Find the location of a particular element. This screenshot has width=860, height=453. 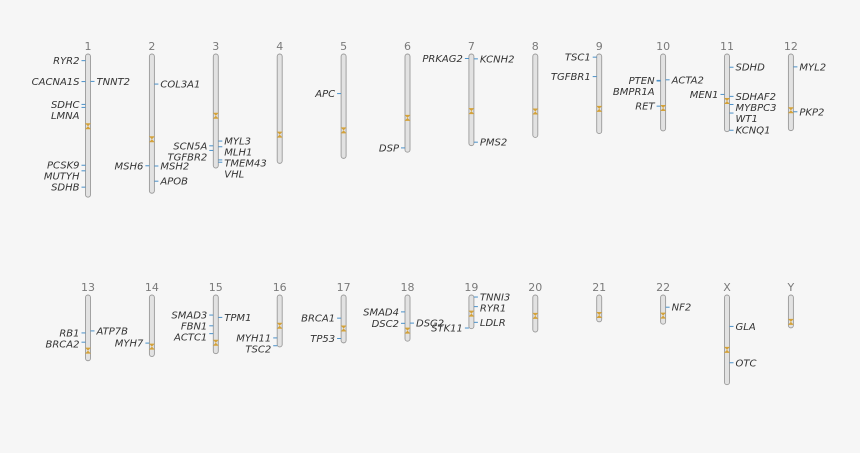

gene-label-tmem43: TMEM43 is located at coordinates (245, 164).